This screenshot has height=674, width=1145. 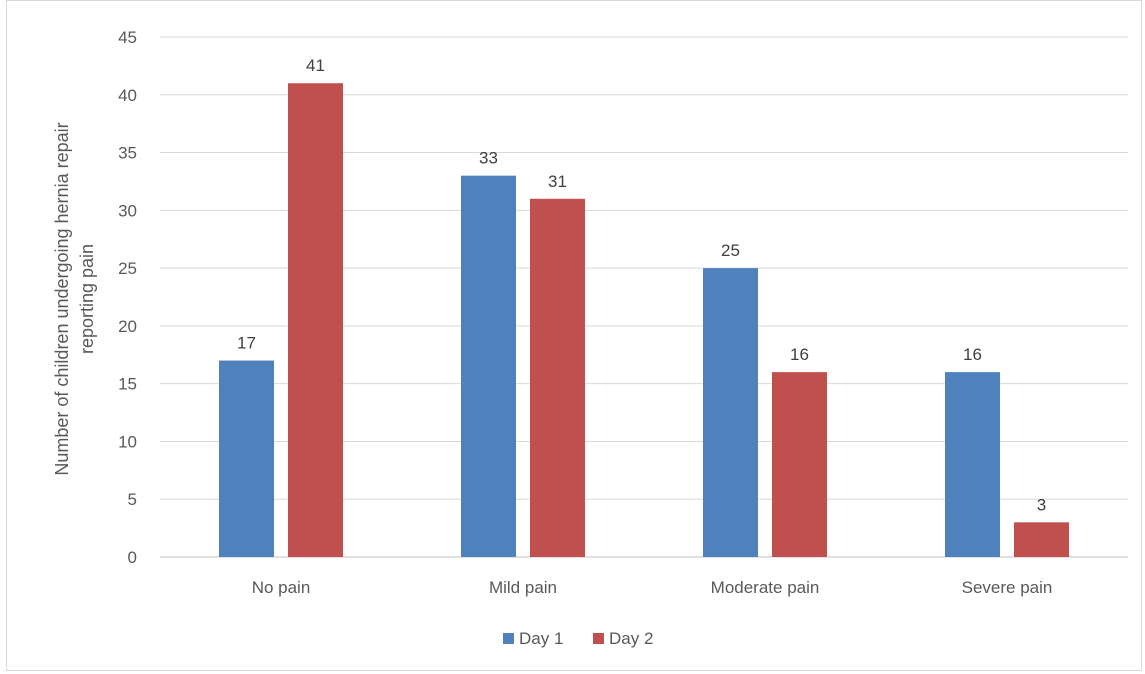 What do you see at coordinates (1041, 504) in the screenshot?
I see `data-label: 3` at bounding box center [1041, 504].